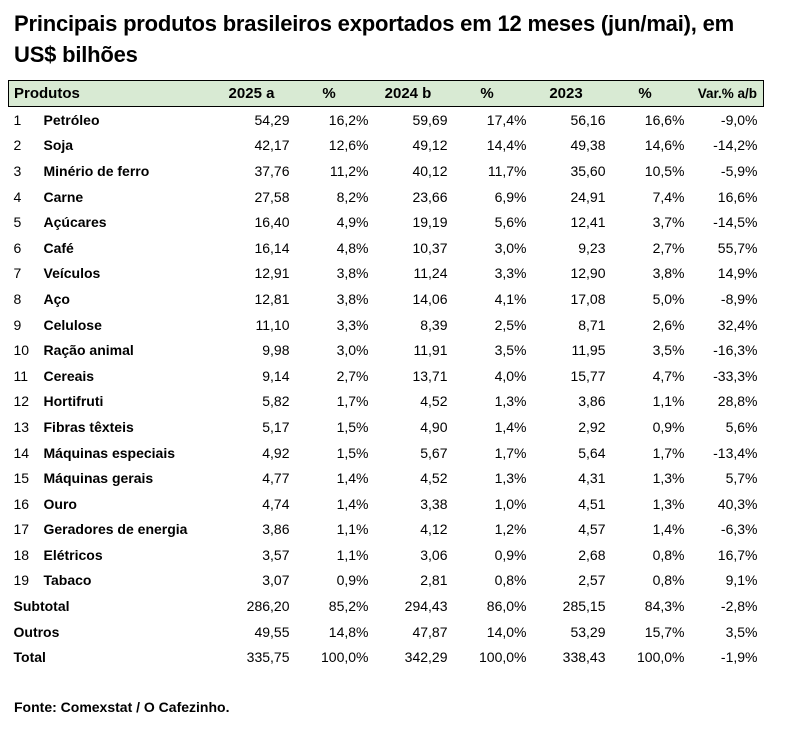  Describe the element at coordinates (510, 222) in the screenshot. I see `pct-2024-cell: 5,6%` at that location.